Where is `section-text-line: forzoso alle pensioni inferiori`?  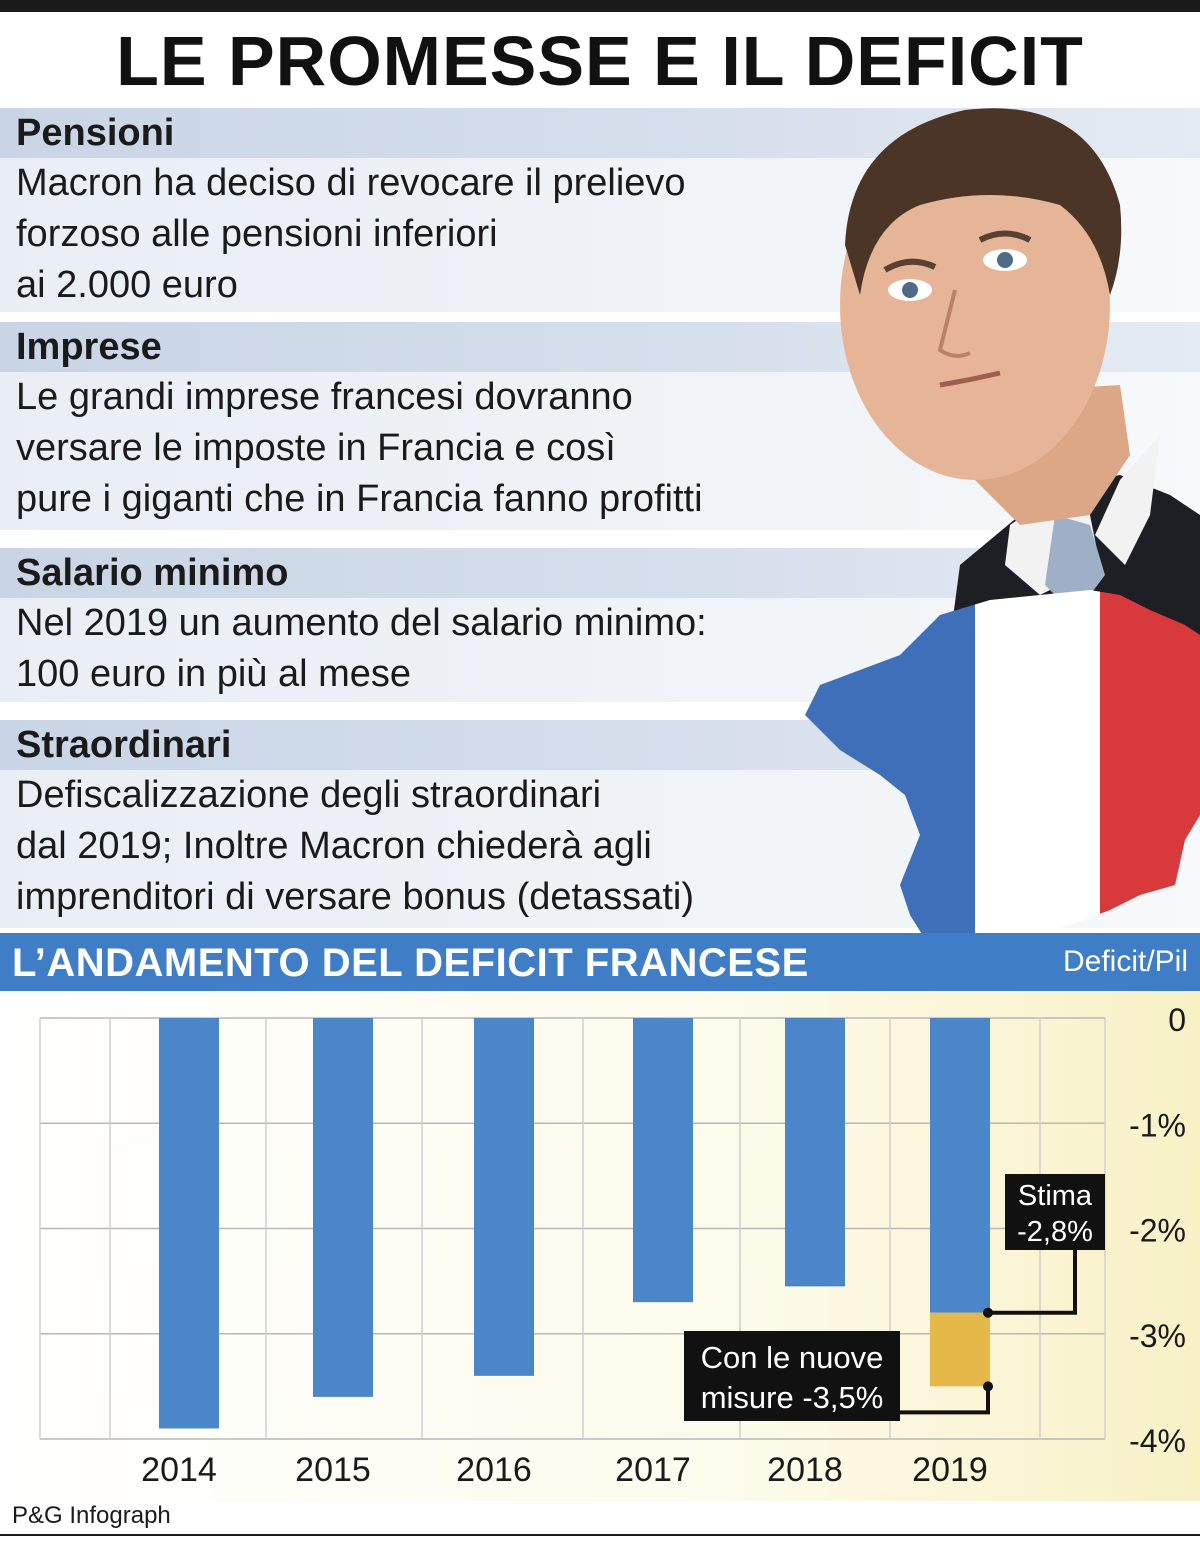
section-text-line: forzoso alle pensioni inferiori is located at coordinates (257, 234).